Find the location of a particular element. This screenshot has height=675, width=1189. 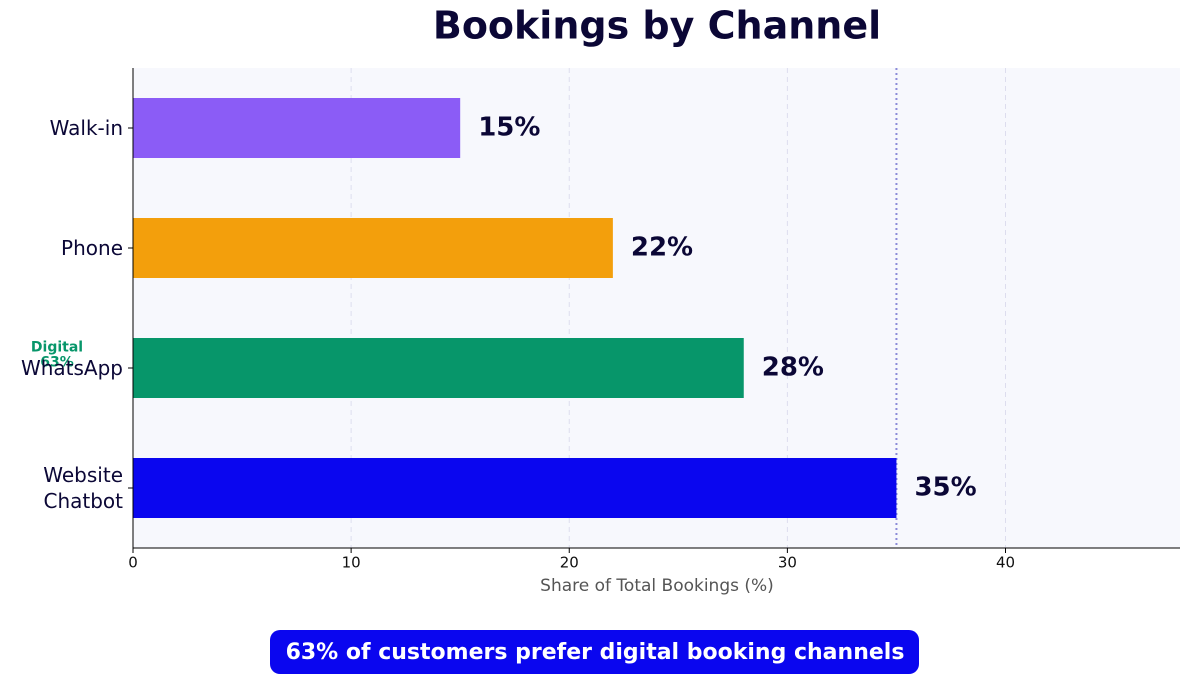

side-annotation: Digital 63% is located at coordinates (57, 355).